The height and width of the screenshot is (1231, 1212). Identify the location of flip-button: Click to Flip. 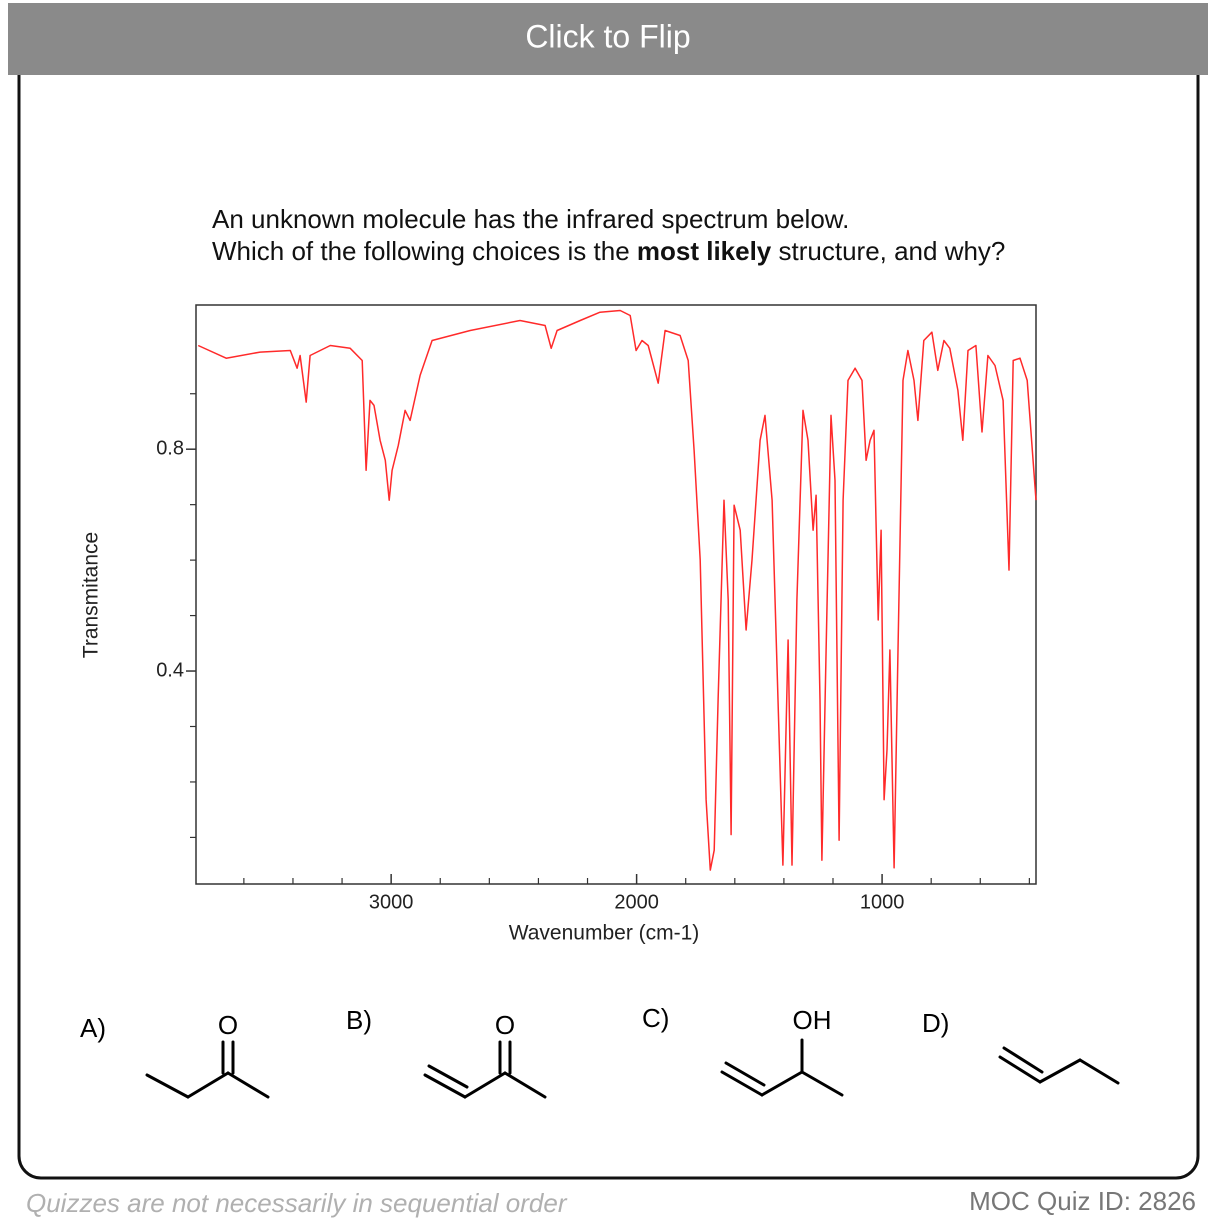
(607, 36).